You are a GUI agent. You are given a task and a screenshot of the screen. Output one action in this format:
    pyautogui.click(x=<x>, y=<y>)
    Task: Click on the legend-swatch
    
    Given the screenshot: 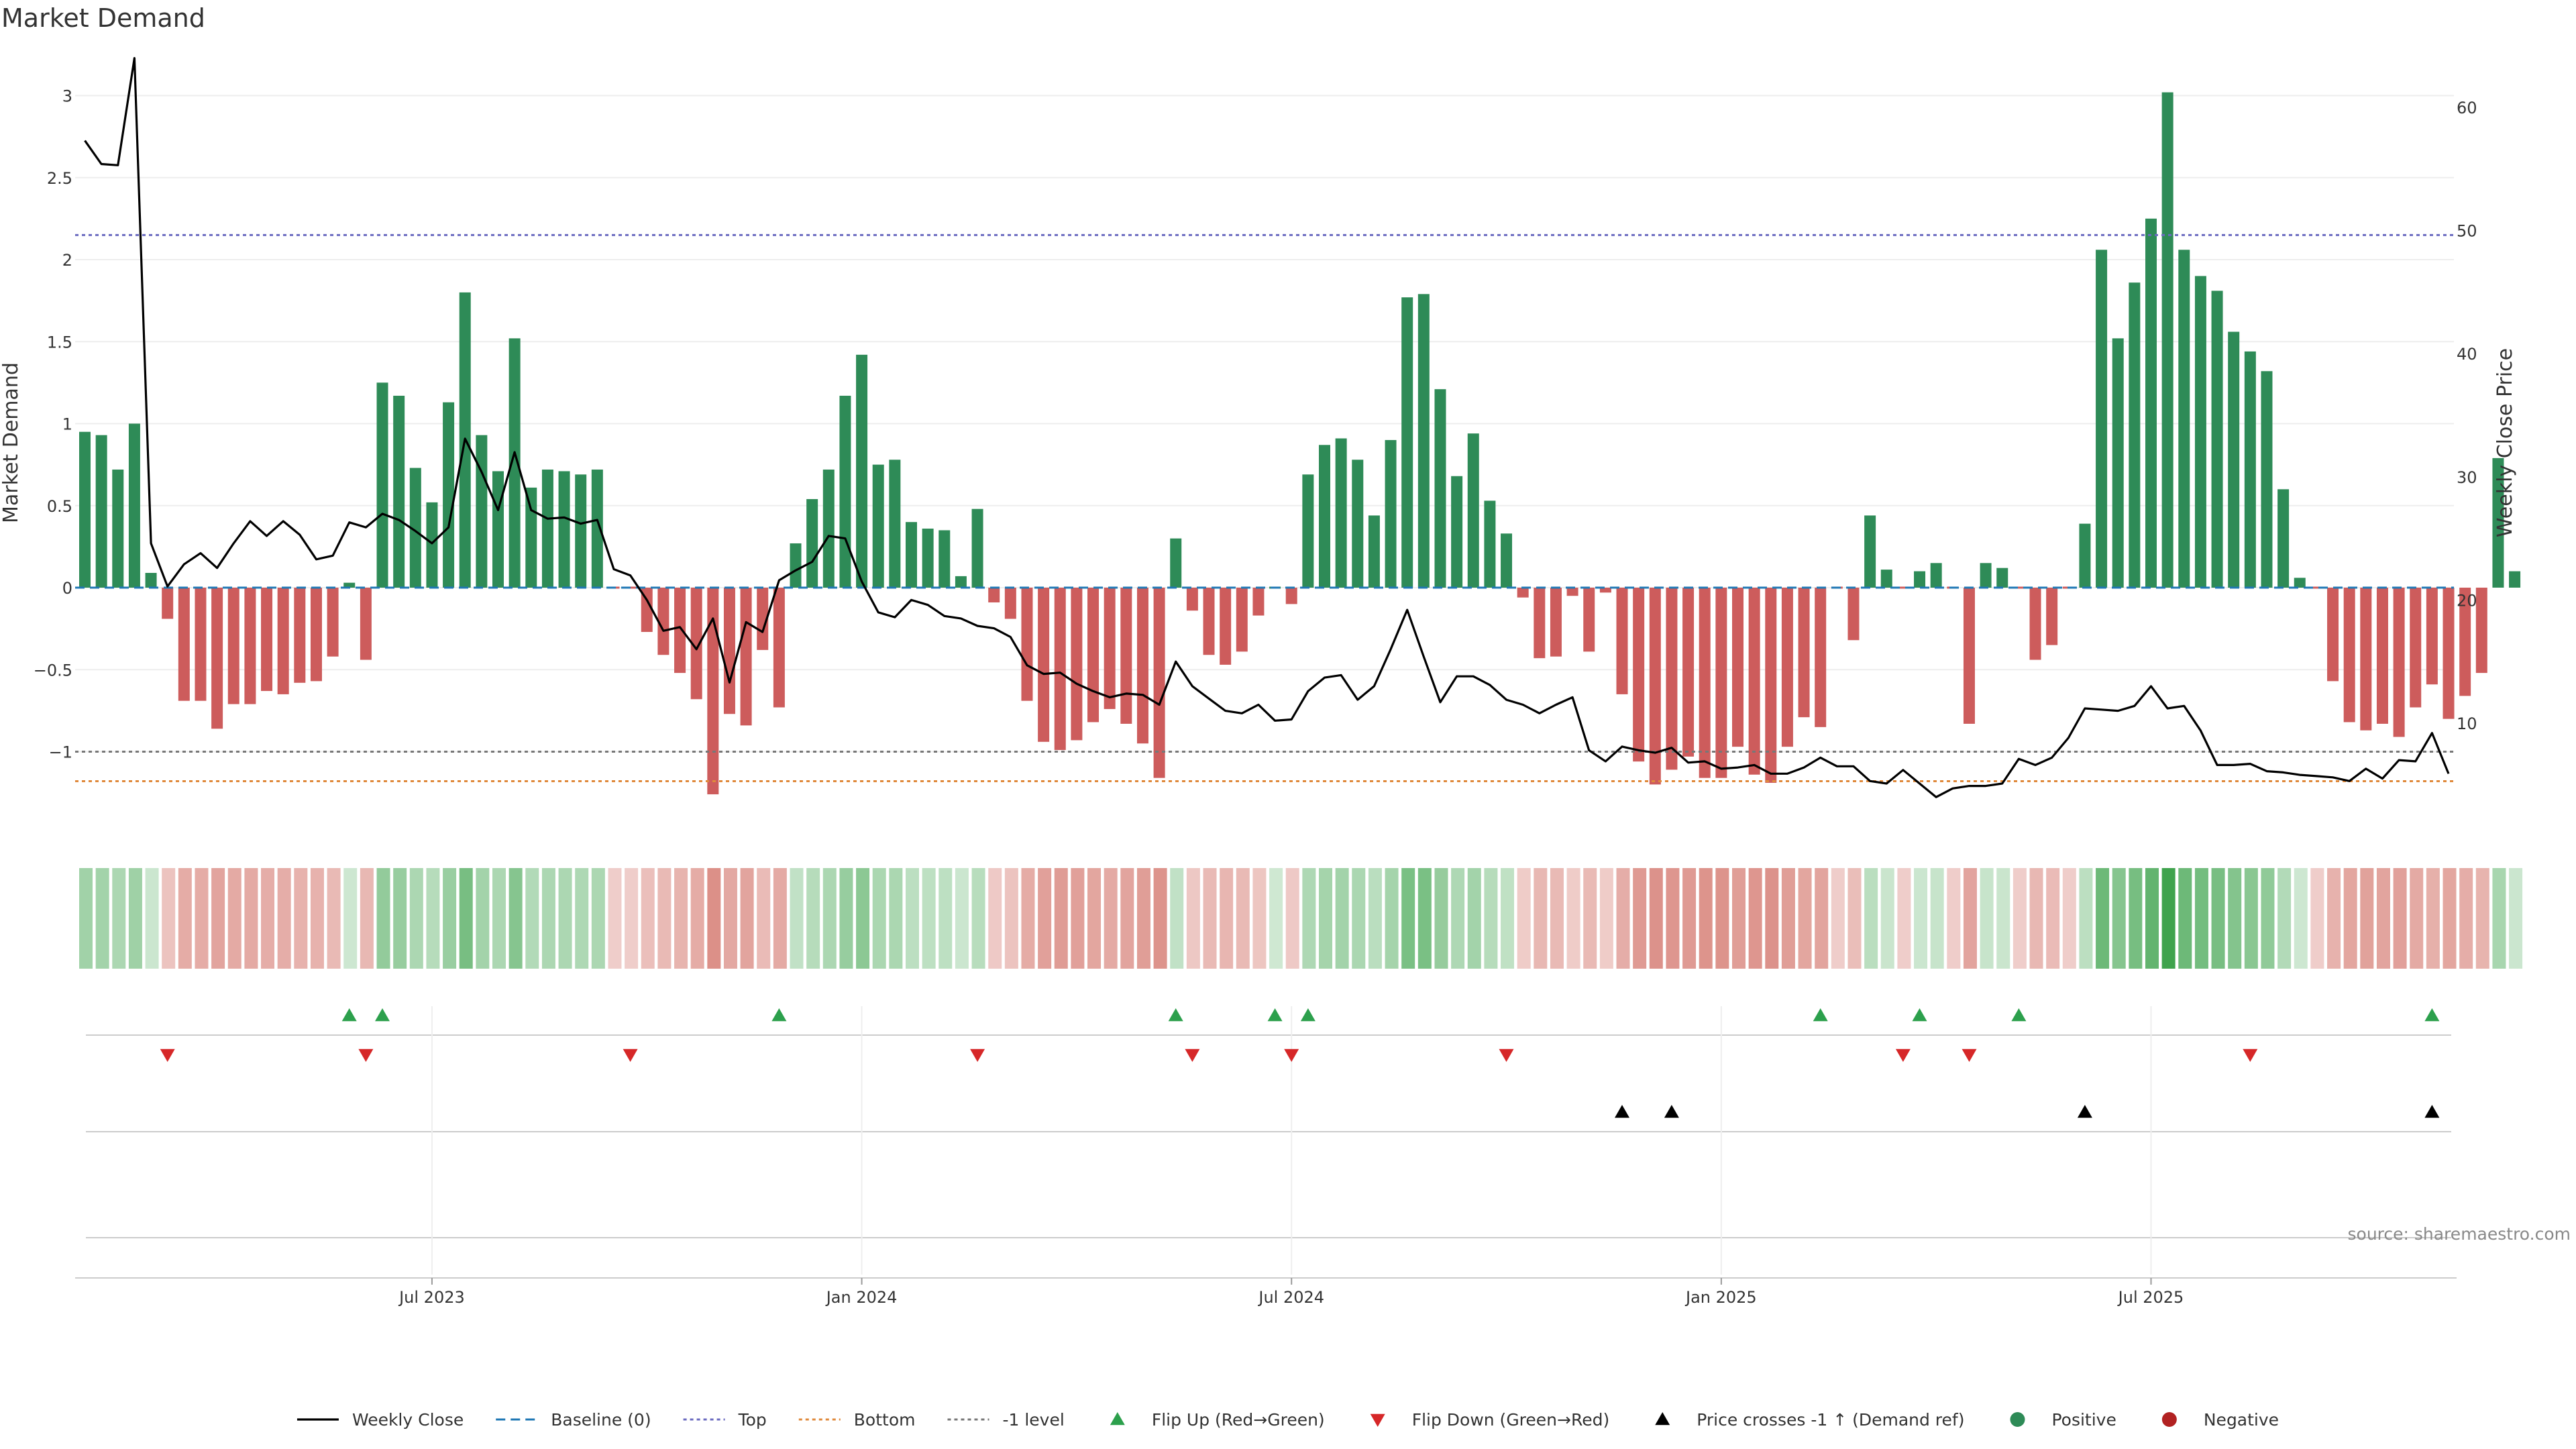 What is the action you would take?
    pyautogui.click(x=1662, y=1419)
    